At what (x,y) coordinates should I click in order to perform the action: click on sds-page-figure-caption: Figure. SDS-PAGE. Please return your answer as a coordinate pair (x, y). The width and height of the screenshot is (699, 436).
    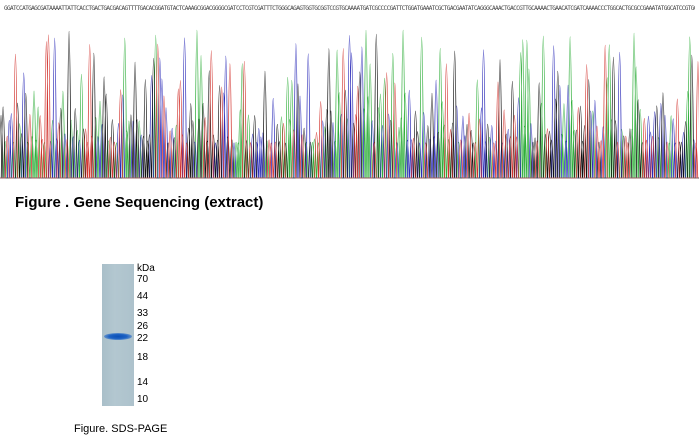
    Looking at the image, I should click on (121, 429).